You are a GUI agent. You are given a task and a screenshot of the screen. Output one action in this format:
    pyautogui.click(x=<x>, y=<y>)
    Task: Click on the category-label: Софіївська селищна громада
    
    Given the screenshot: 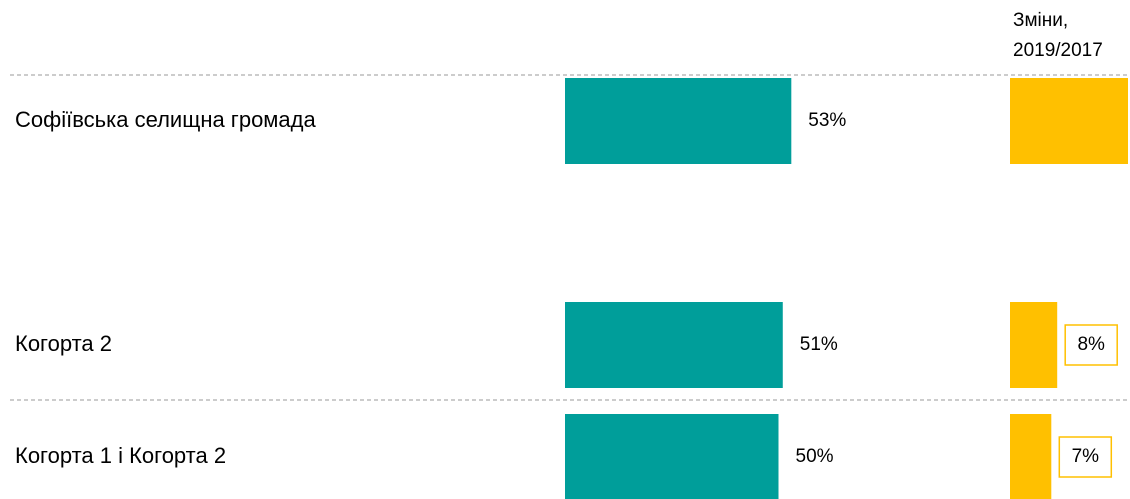 What is the action you would take?
    pyautogui.click(x=166, y=119)
    